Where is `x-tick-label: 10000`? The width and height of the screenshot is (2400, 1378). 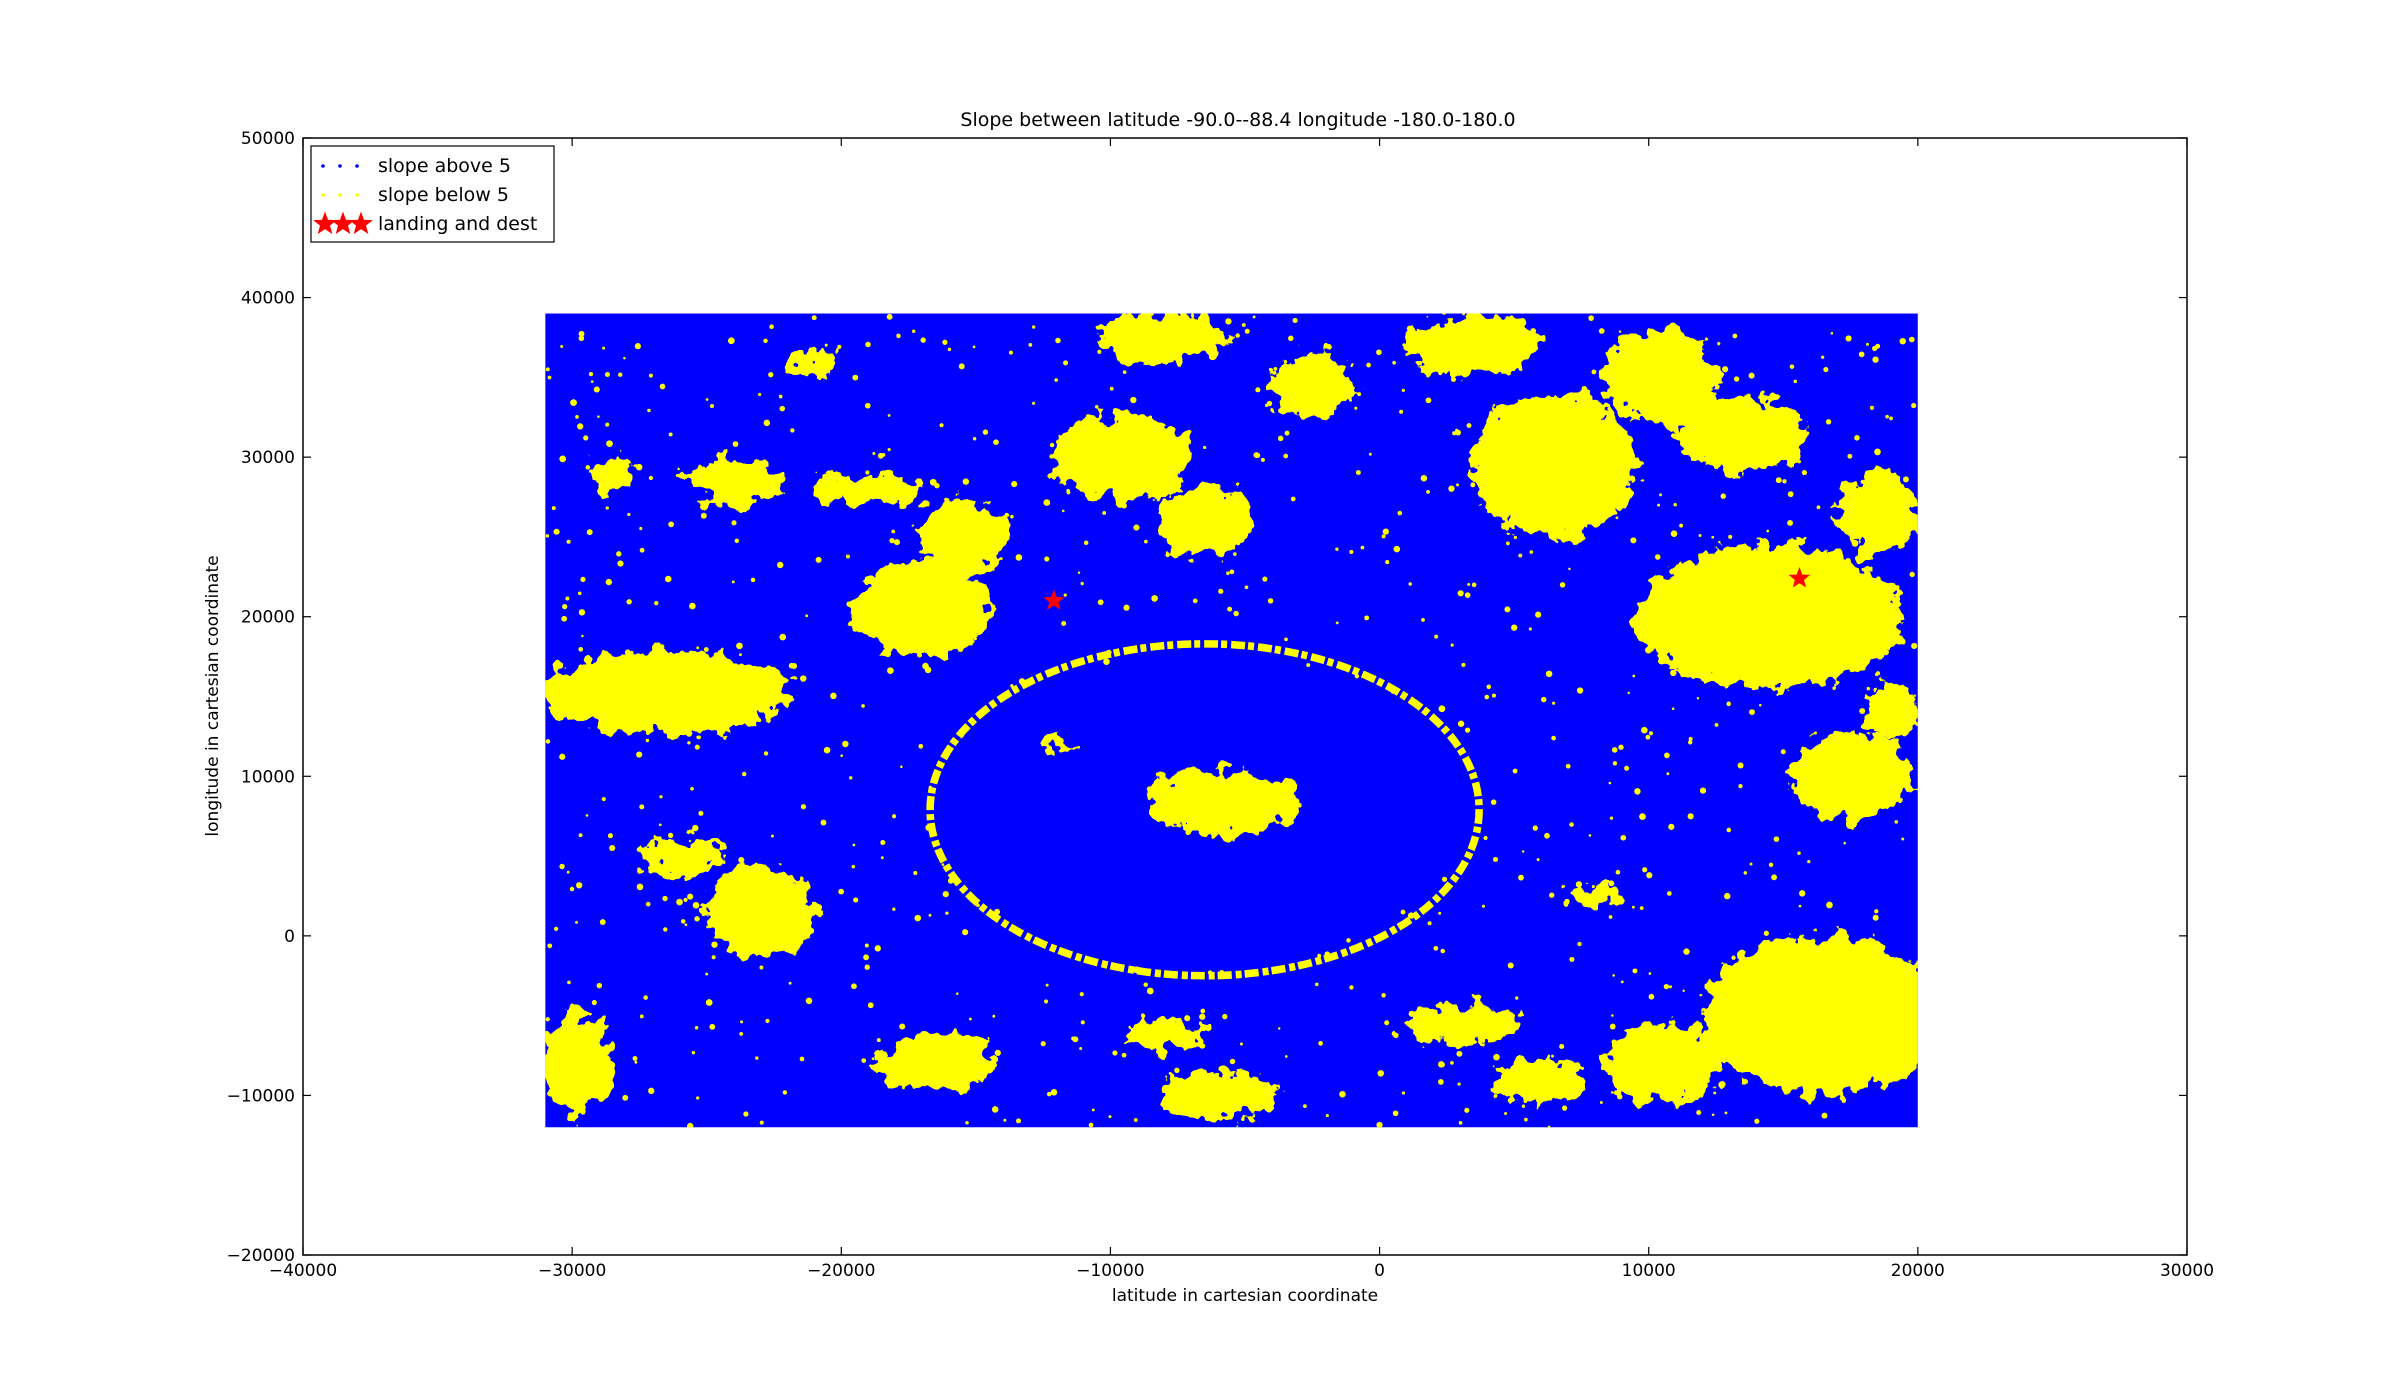 x-tick-label: 10000 is located at coordinates (1649, 1271).